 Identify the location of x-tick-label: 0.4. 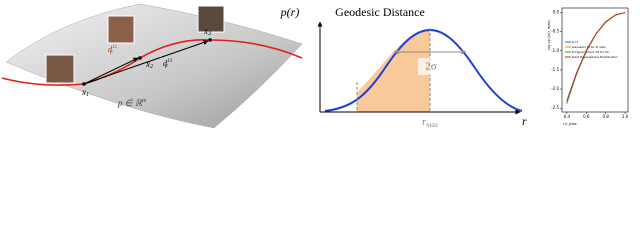
(567, 116).